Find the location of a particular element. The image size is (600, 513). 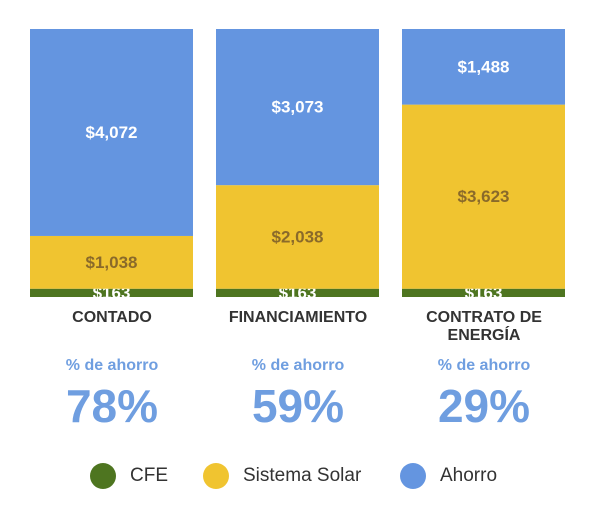

data-label-ahorro-0: $4,072 is located at coordinates (112, 132).